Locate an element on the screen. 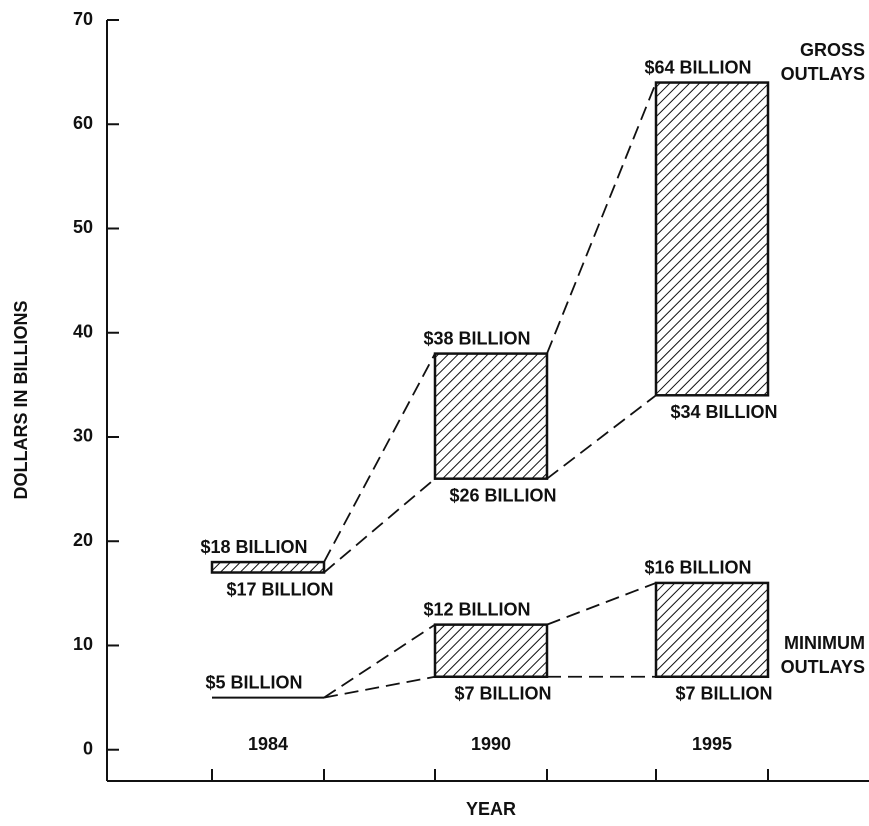 The image size is (869, 826). y-tick-label: 60 is located at coordinates (83, 123).